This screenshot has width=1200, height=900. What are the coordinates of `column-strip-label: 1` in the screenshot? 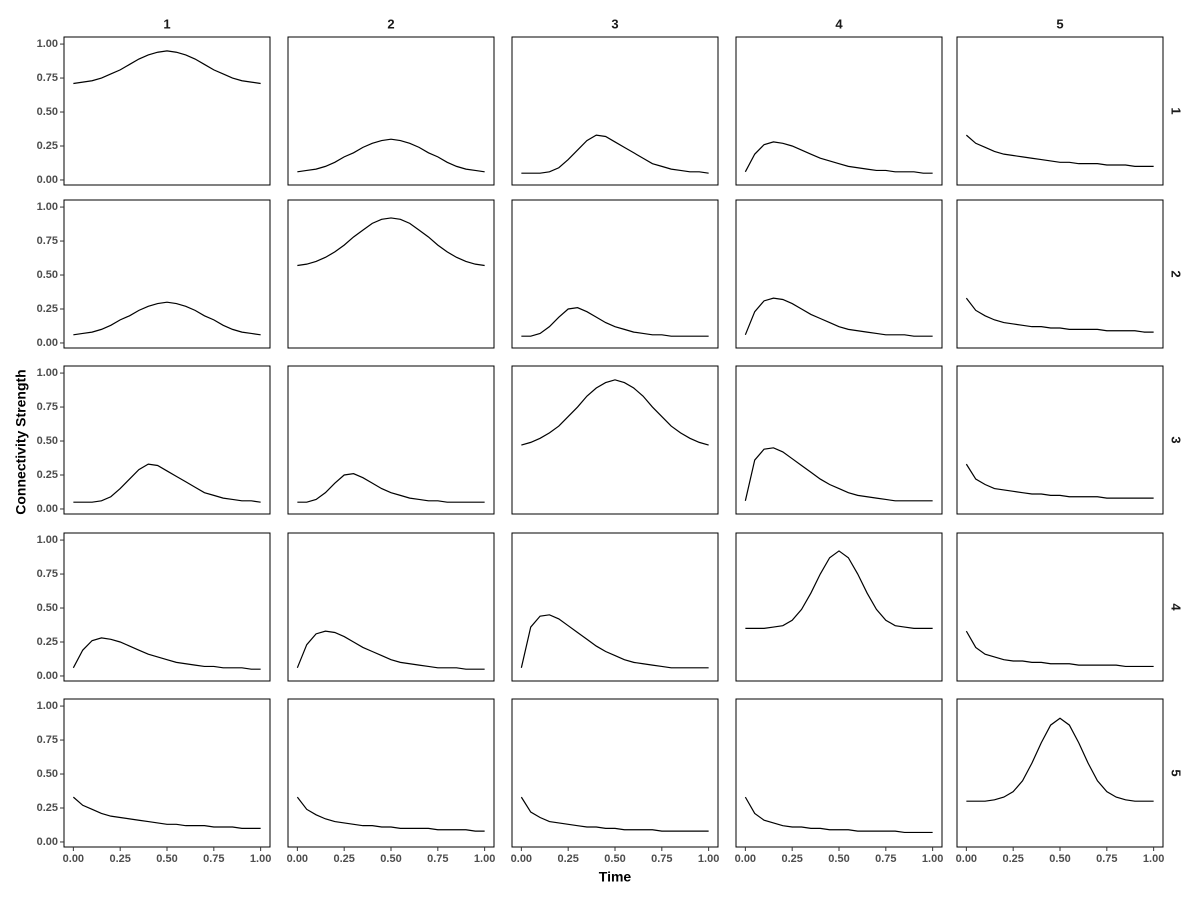 It's located at (166, 23).